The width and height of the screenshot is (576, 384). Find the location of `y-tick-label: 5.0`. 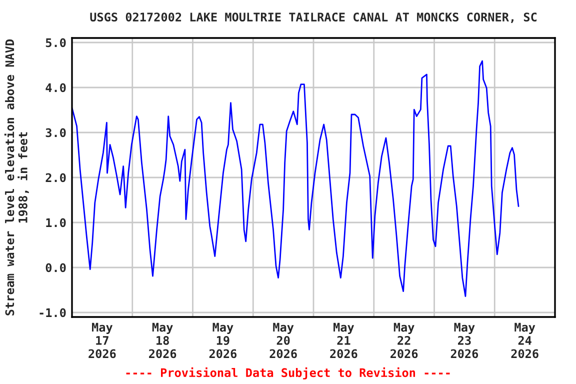

y-tick-label: 5.0 is located at coordinates (56, 43).